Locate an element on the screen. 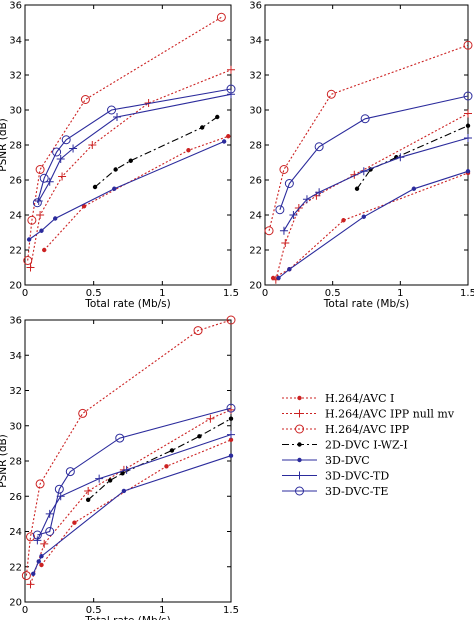 The image size is (474, 620). legend-entry: H.264/AVC IPP null mv is located at coordinates (368, 414).